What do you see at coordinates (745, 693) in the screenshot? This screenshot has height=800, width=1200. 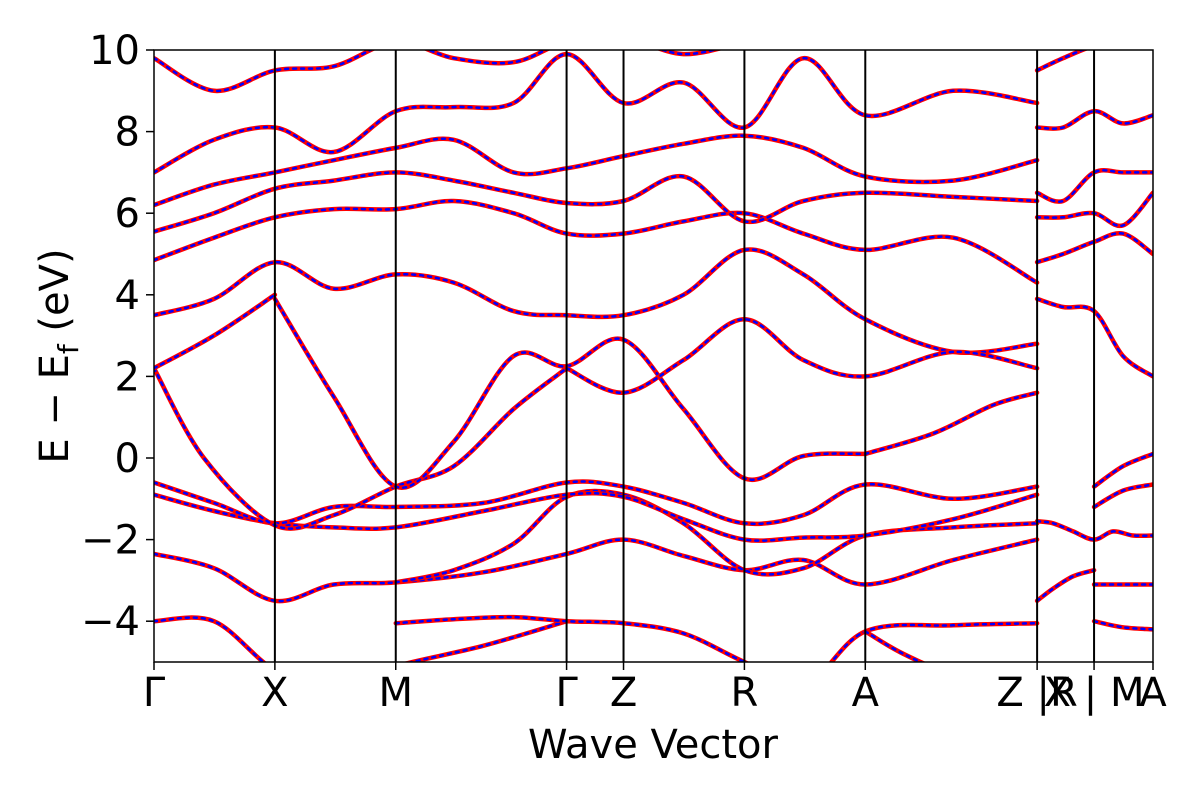 I see `x-tick-label: R` at bounding box center [745, 693].